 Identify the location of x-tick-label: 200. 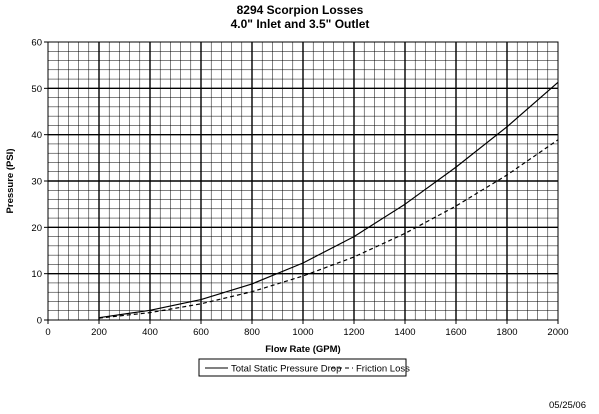
(99, 332).